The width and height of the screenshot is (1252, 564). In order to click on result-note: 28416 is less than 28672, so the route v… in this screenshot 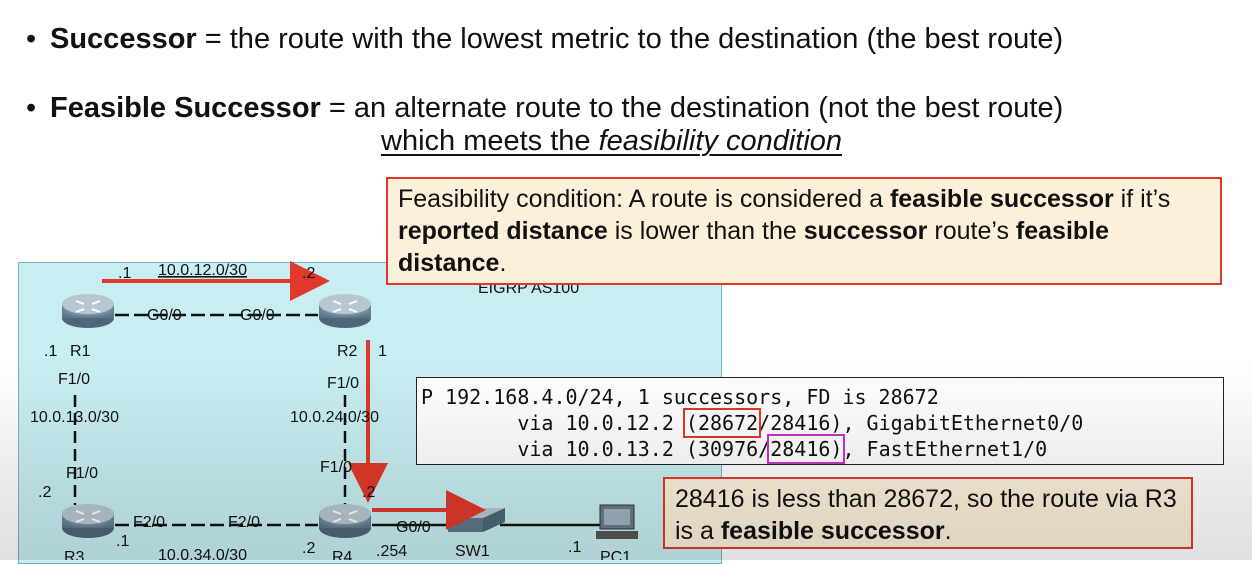, I will do `click(928, 513)`.